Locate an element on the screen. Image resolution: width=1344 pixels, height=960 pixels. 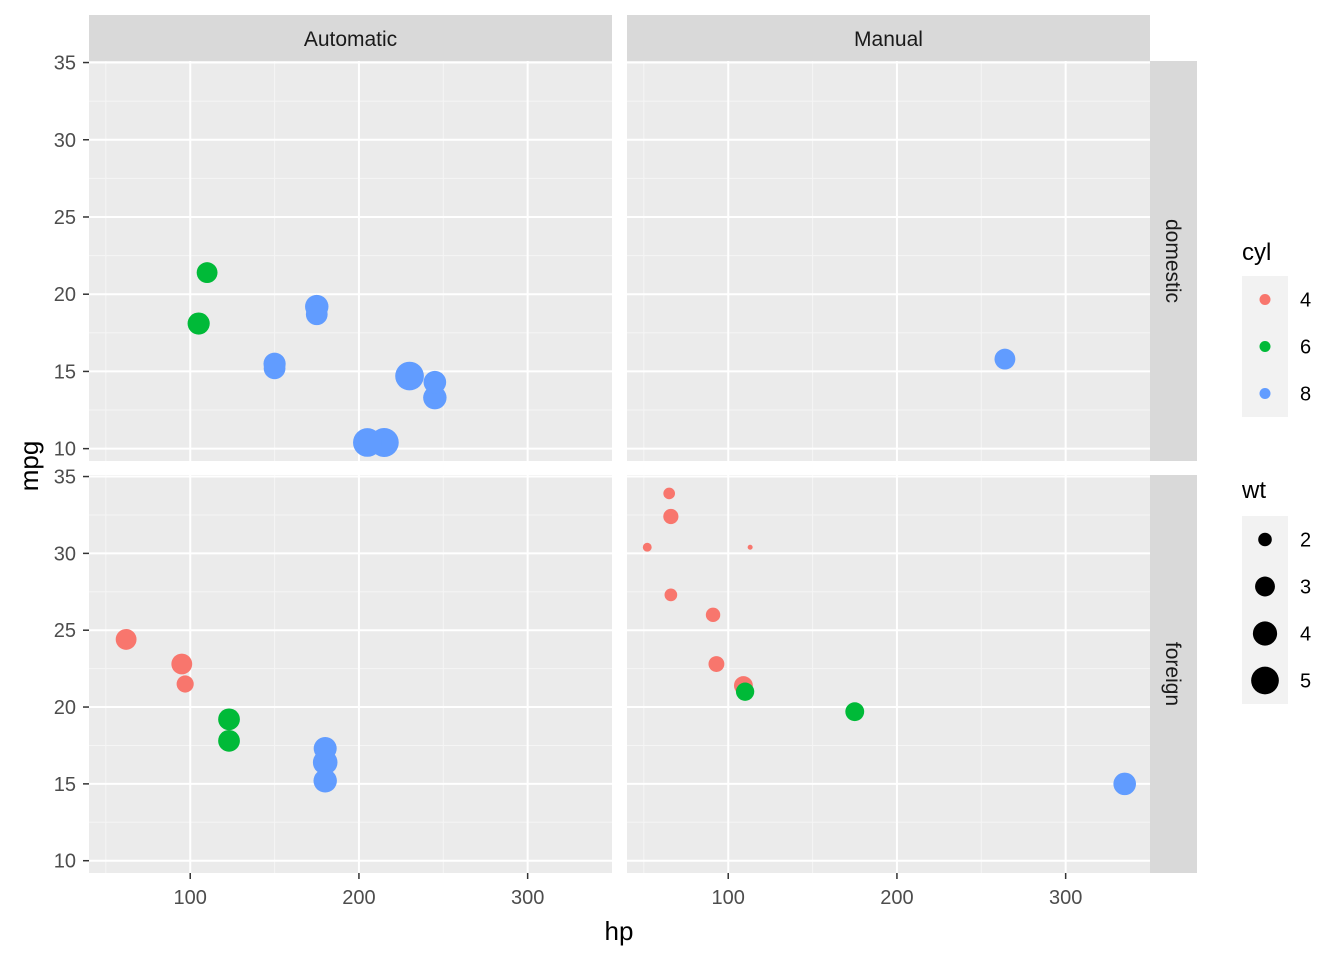
y-axis-title: mpg is located at coordinates (29, 466).